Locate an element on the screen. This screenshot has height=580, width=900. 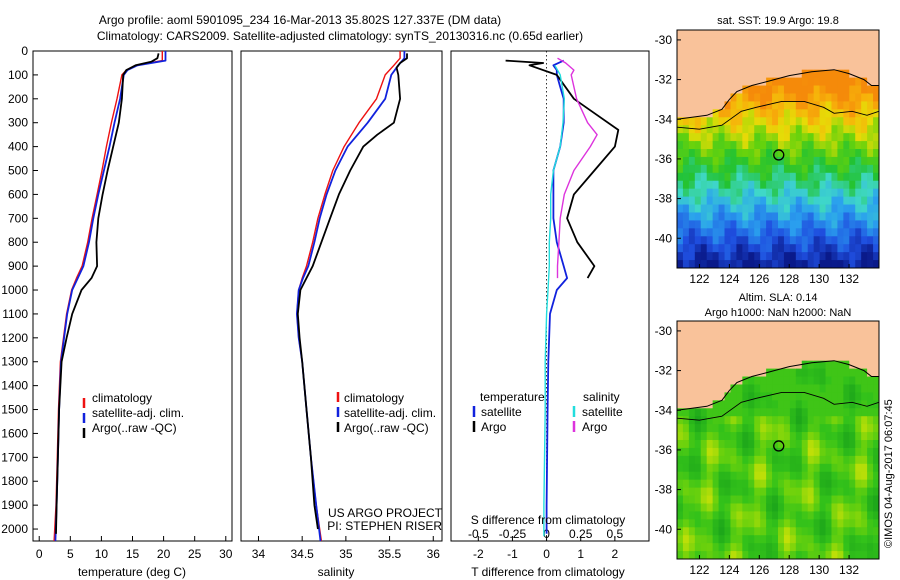
y-tick-label: 900 is located at coordinates (18, 266).